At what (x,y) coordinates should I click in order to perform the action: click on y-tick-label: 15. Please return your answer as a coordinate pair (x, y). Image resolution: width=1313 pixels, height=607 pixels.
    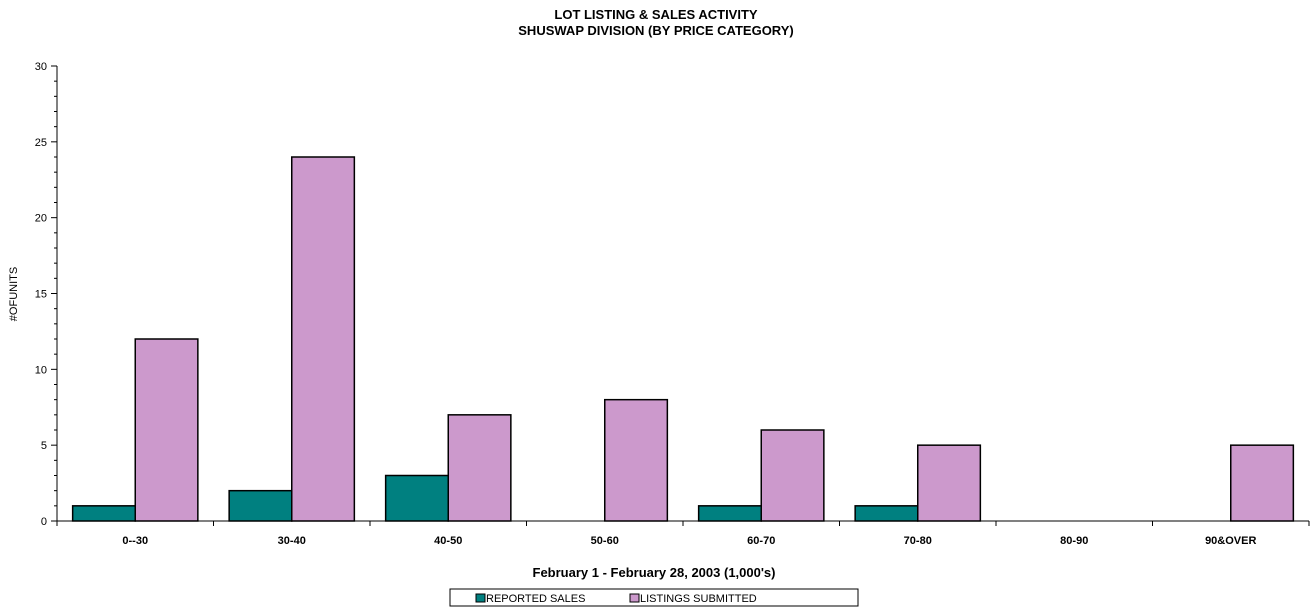
    Looking at the image, I should click on (41, 295).